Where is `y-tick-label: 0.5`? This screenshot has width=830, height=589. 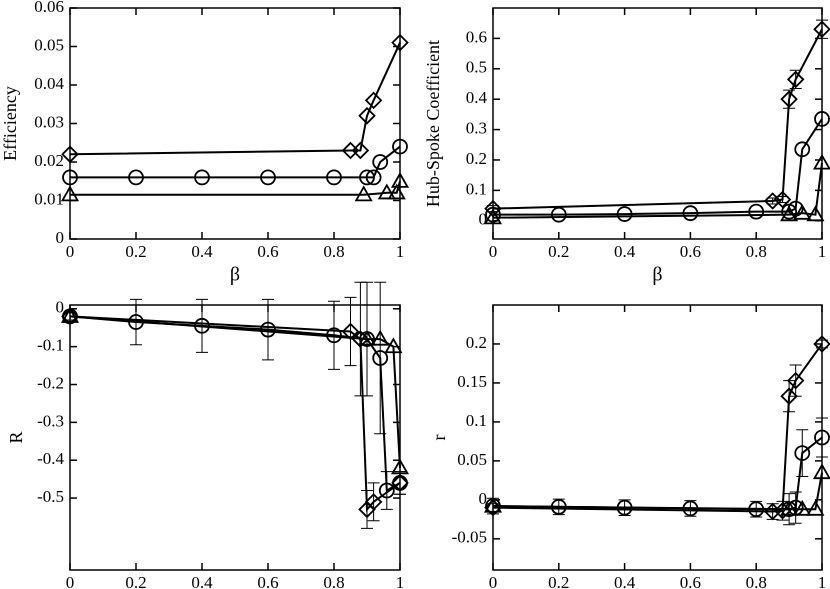
y-tick-label: 0.5 is located at coordinates (476, 67).